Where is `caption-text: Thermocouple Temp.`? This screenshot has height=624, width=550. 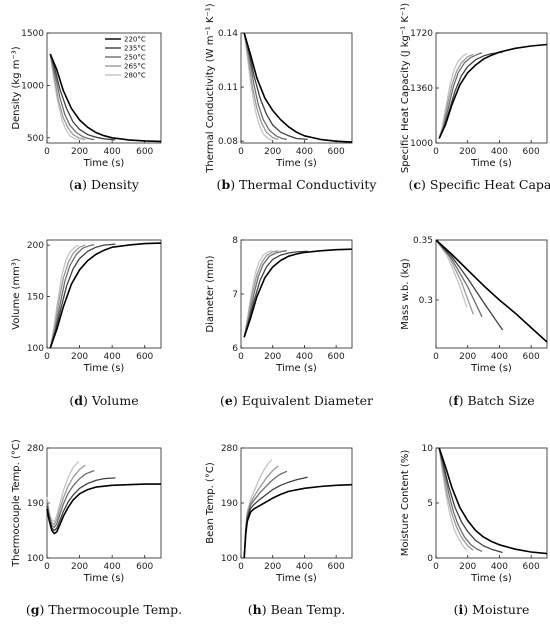
caption-text: Thermocouple Temp. is located at coordinates (115, 609).